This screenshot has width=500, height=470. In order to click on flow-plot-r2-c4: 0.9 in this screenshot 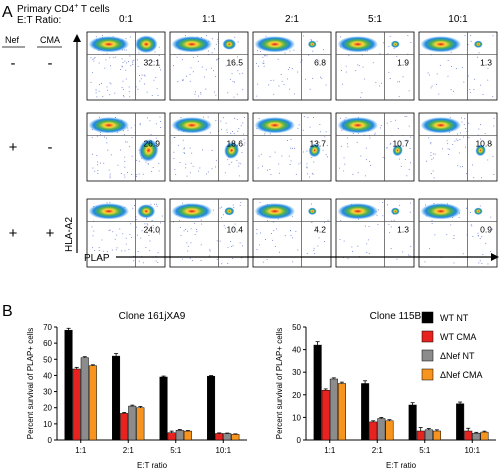, I will do `click(458, 233)`.